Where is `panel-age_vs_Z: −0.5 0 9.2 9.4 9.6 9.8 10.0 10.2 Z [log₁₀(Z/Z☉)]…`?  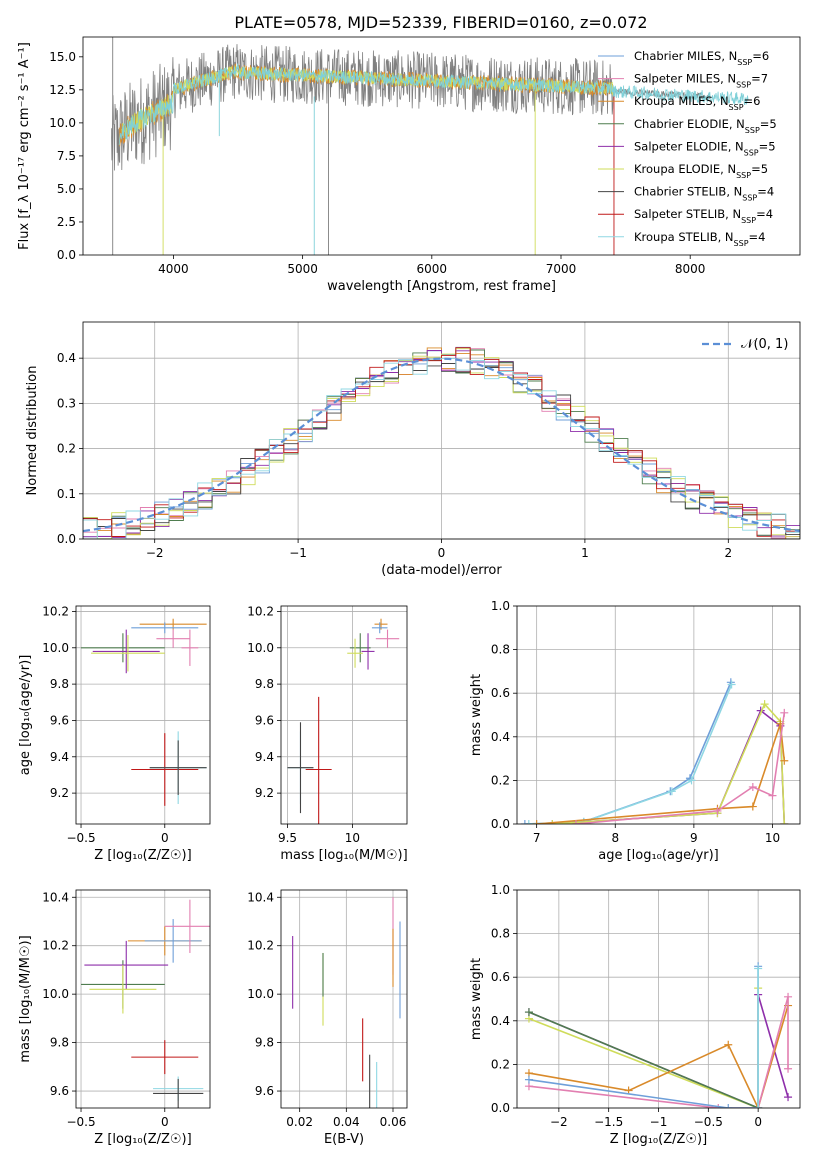 panel-age_vs_Z: −0.5 0 9.2 9.4 9.6 9.8 10.0 10.2 Z [log₁₀(Z/Z☉)]… is located at coordinates (114, 733).